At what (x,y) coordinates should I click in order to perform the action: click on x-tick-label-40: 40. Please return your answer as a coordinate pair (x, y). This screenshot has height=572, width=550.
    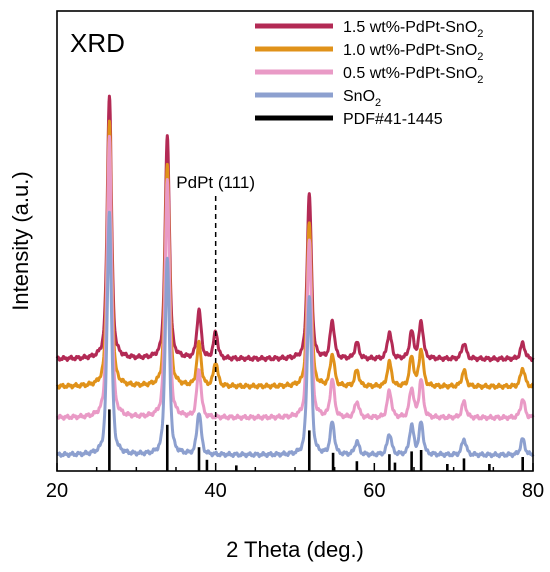
    Looking at the image, I should click on (216, 491).